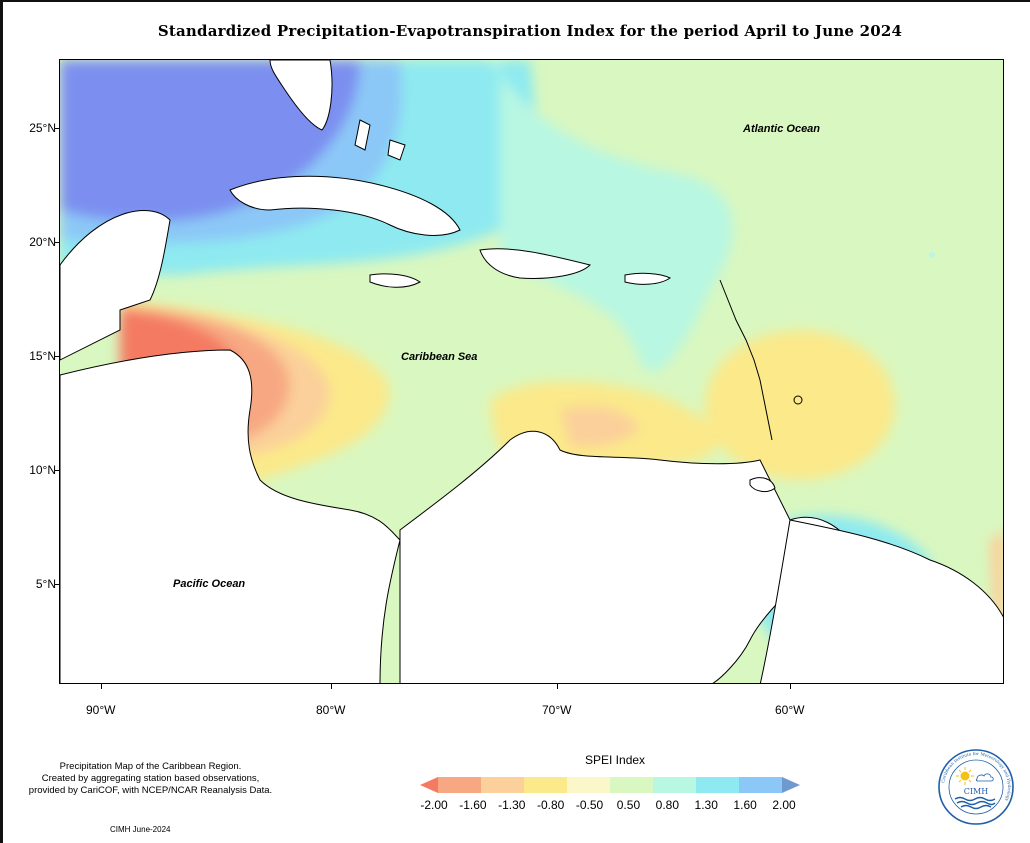  Describe the element at coordinates (782, 129) in the screenshot. I see `label-atlantic-ocean: Atlantic Ocean` at that location.